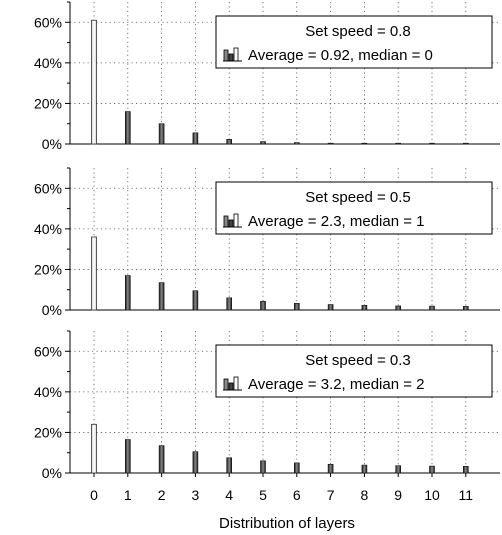 The height and width of the screenshot is (535, 502). What do you see at coordinates (94, 495) in the screenshot?
I see `x-tick-label: 0` at bounding box center [94, 495].